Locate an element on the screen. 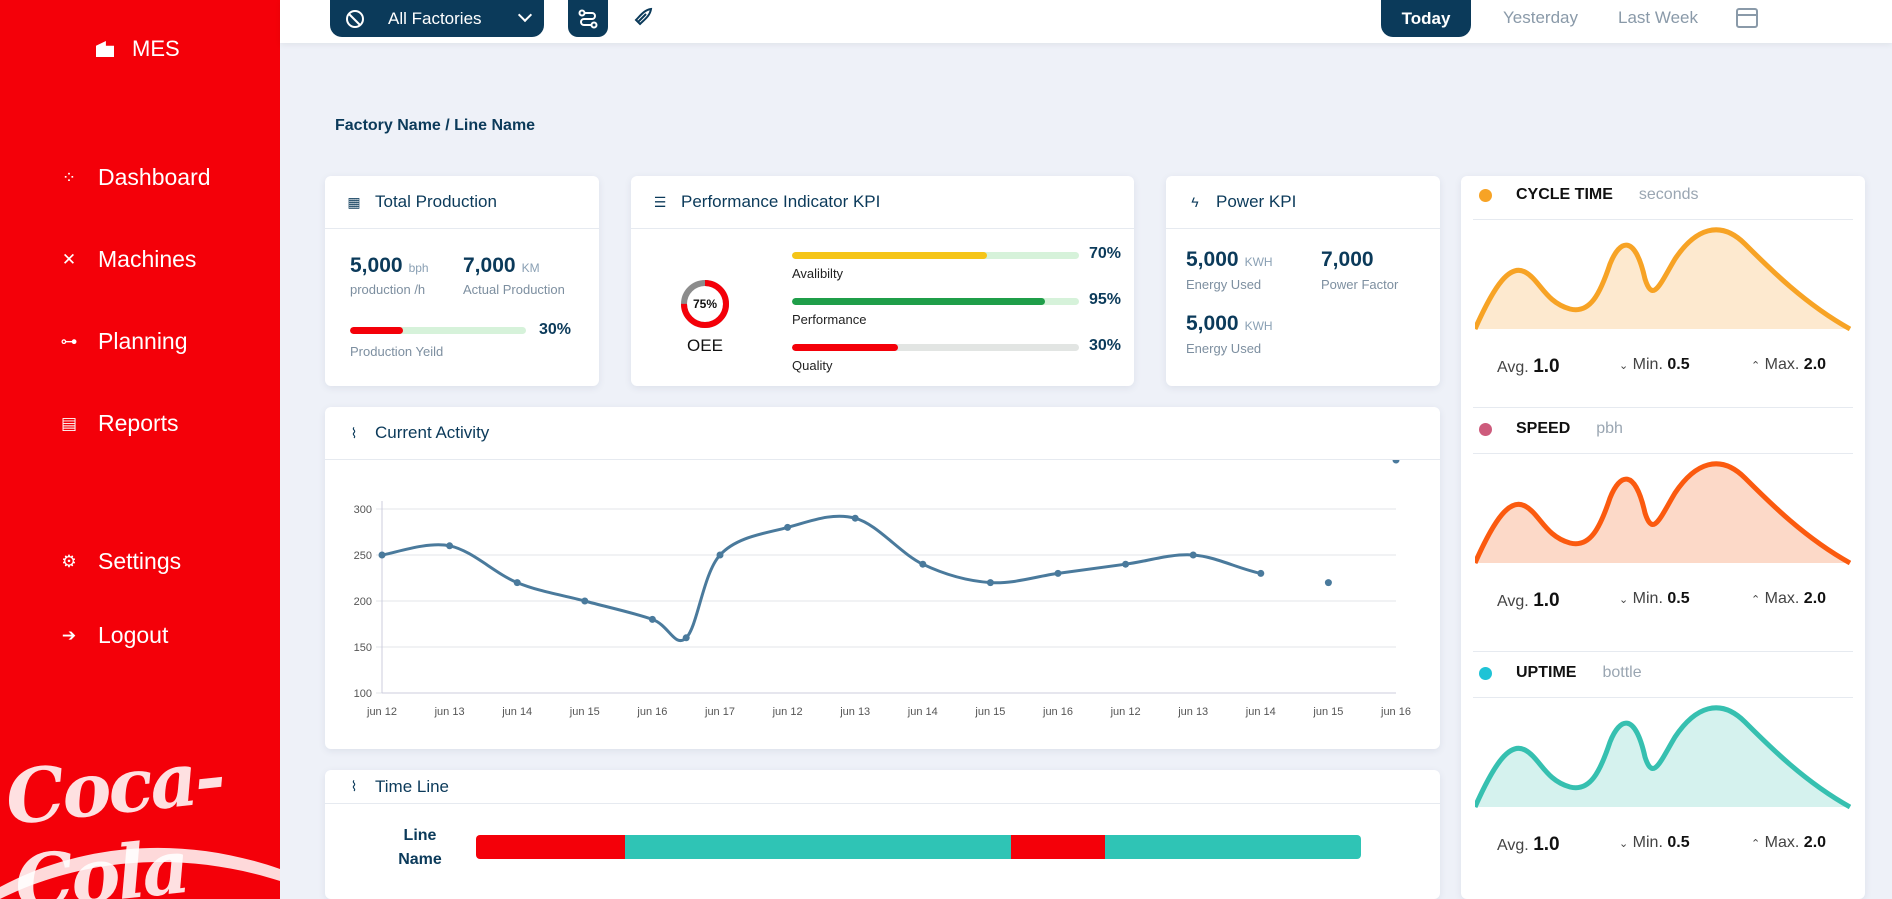 Image resolution: width=1892 pixels, height=899 pixels. factory-select-value: All Factories is located at coordinates (435, 18).